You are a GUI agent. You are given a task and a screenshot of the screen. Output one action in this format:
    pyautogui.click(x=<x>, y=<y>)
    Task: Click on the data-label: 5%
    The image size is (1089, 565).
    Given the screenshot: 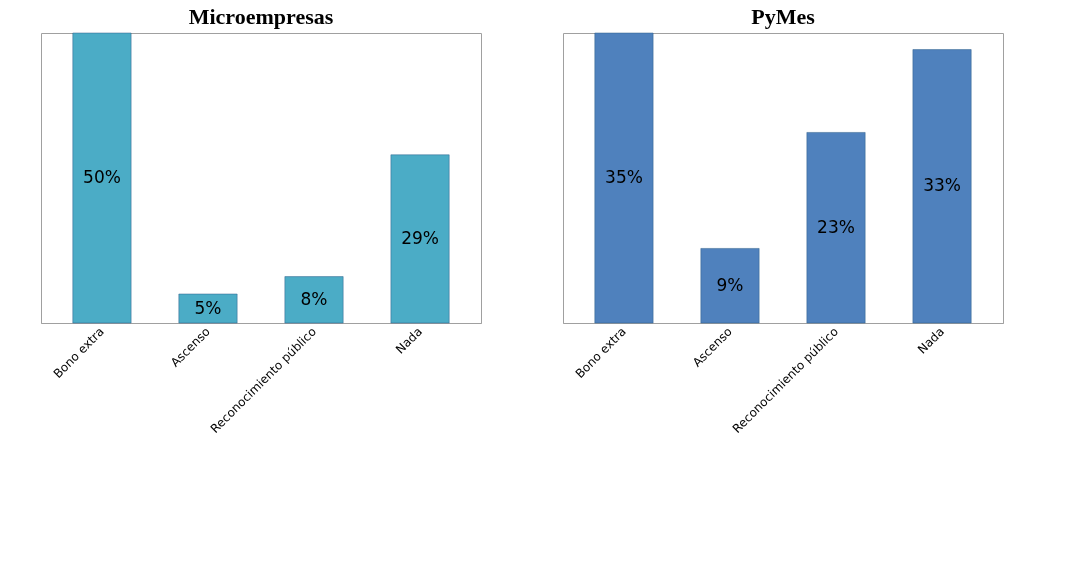 What is the action you would take?
    pyautogui.click(x=208, y=307)
    